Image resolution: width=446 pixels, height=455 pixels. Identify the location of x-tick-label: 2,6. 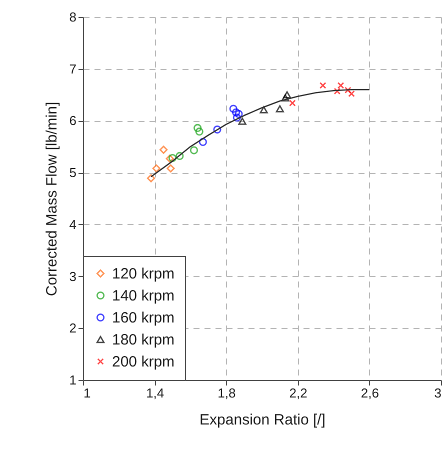
(369, 393).